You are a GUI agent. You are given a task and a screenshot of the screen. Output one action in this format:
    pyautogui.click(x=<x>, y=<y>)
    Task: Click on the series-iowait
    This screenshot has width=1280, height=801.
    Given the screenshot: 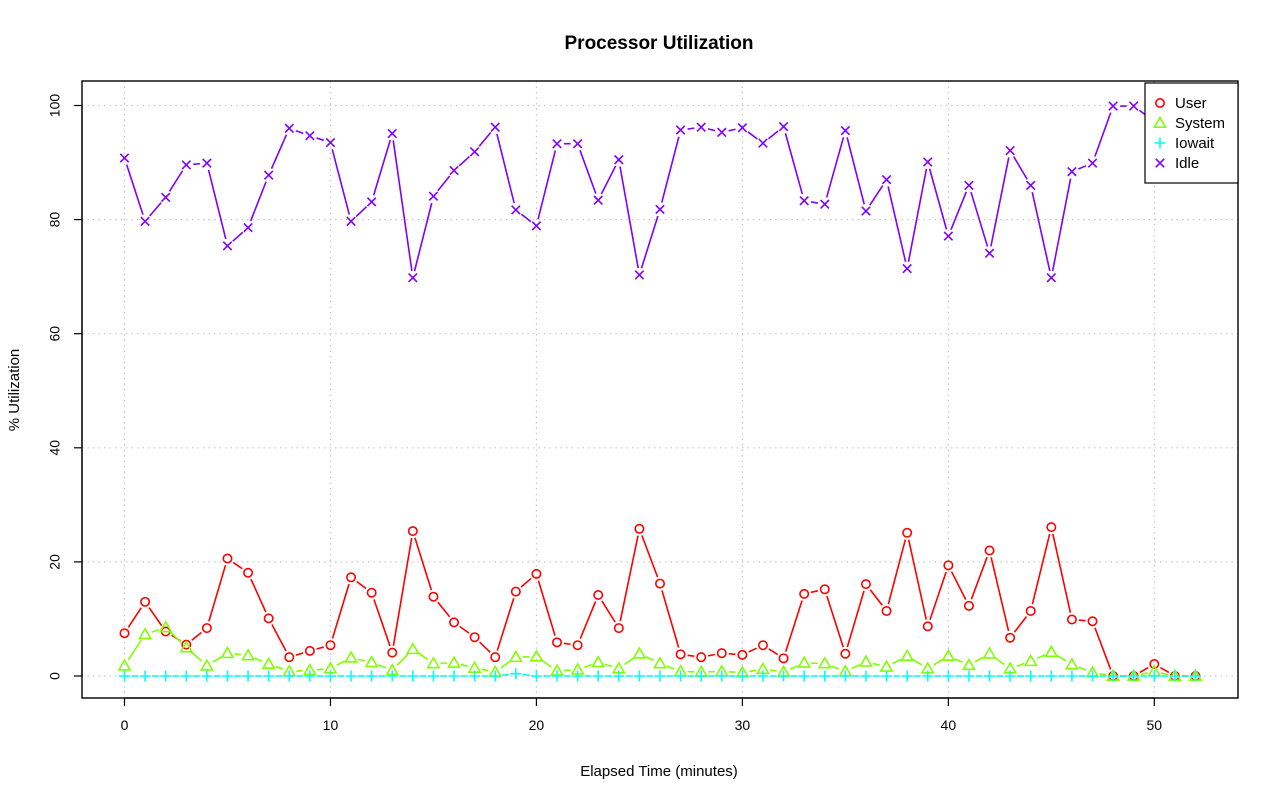 What is the action you would take?
    pyautogui.click(x=660, y=675)
    